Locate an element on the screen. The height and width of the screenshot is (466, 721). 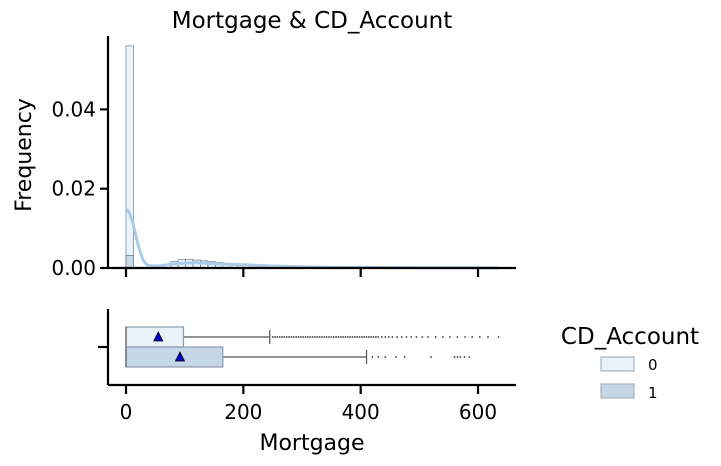
boxplot-panel: 0 200 400 600 is located at coordinates (307, 366).